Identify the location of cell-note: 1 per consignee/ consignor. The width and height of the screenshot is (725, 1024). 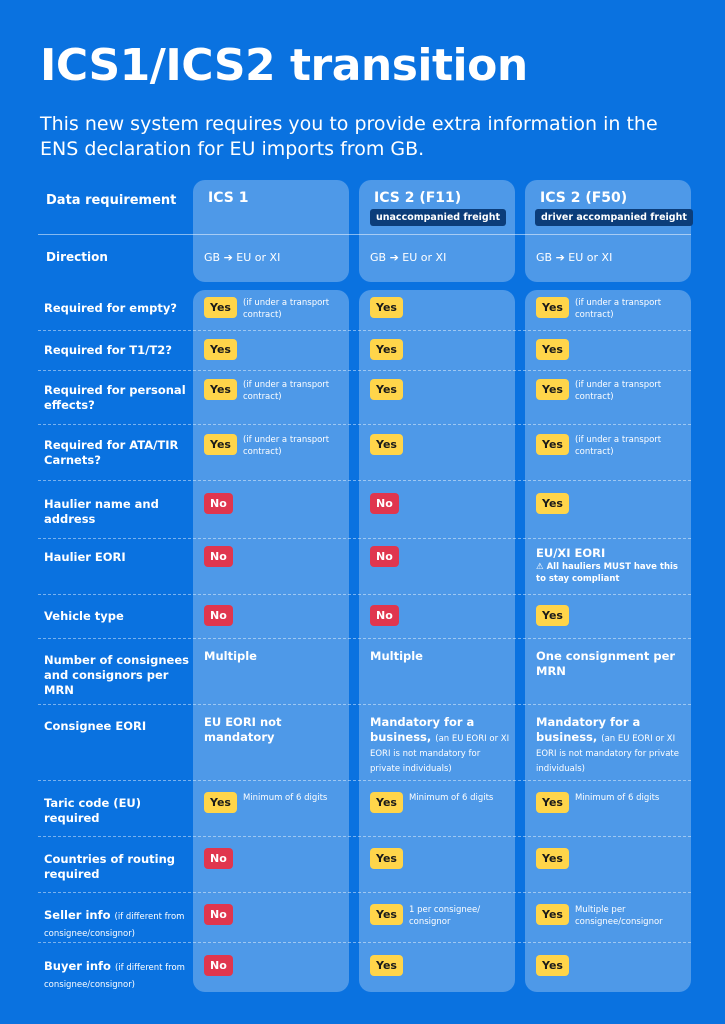
(444, 916).